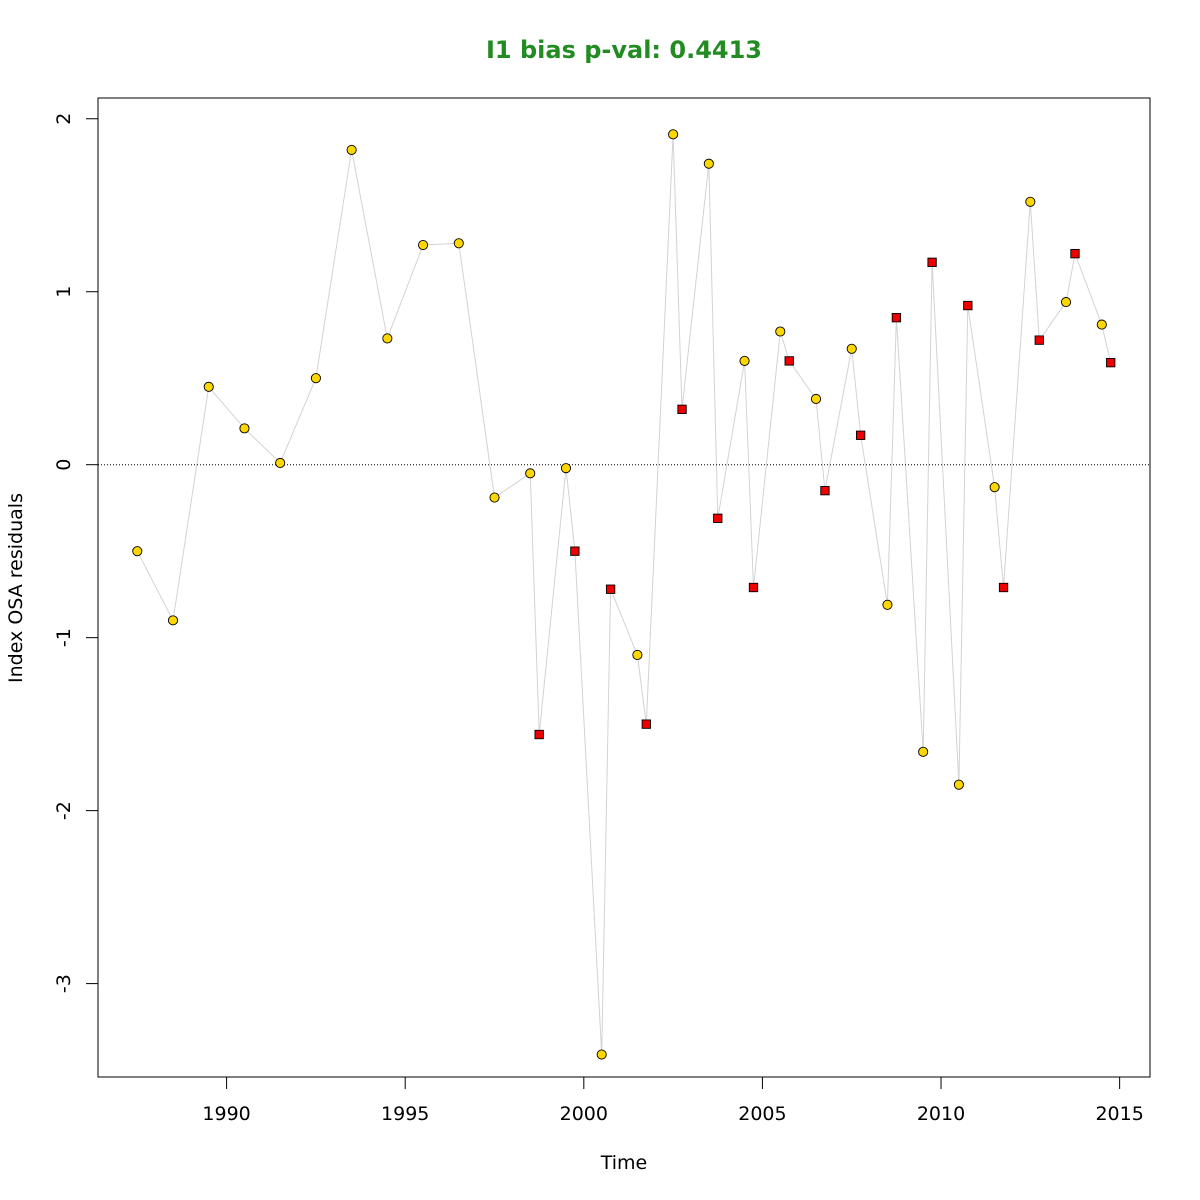 Image resolution: width=1200 pixels, height=1200 pixels. Describe the element at coordinates (64, 983) in the screenshot. I see `y-tick-label: -3` at that location.